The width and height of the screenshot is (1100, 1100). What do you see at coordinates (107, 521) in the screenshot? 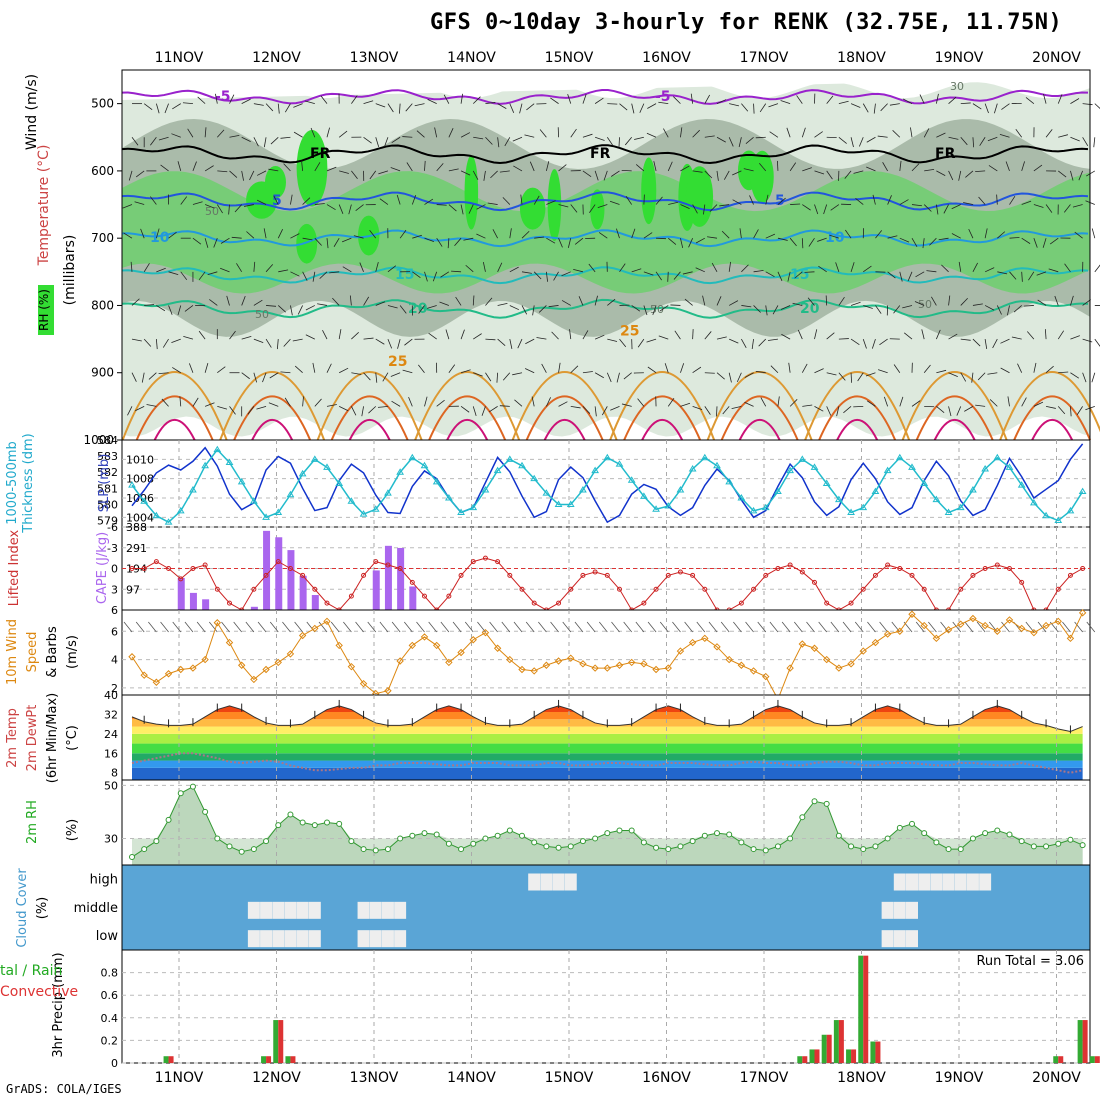
I see `thick-tick: 579` at bounding box center [107, 521].